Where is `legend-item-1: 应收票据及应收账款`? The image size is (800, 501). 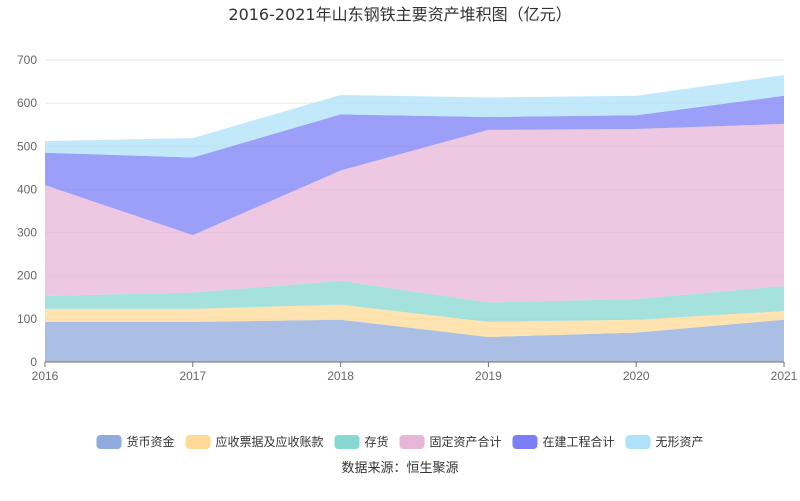 legend-item-1: 应收票据及应收账款 is located at coordinates (254, 441).